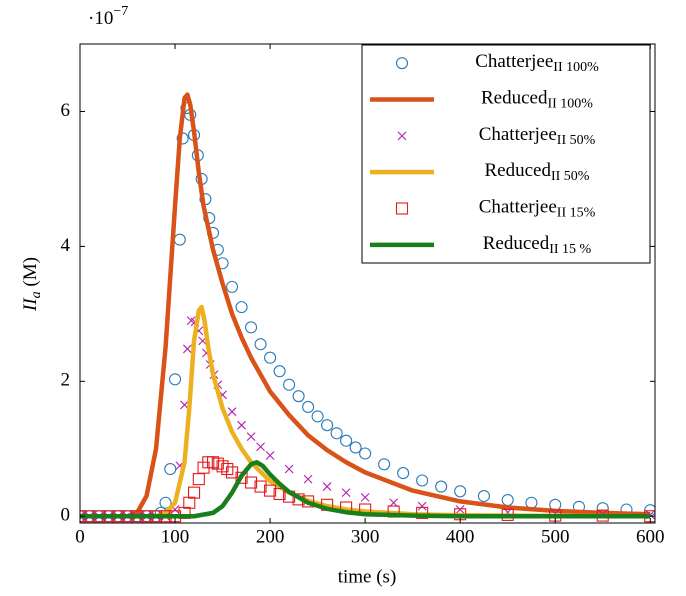 This screenshot has width=686, height=596. Describe the element at coordinates (66, 245) in the screenshot. I see `y-tick-label: 4` at that location.